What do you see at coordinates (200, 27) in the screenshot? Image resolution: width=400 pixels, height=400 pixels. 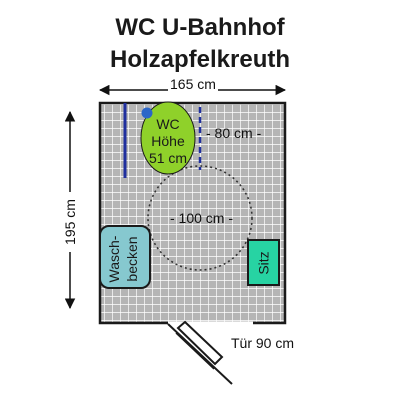 I see `title-line-1: WC U-Bahnhof` at bounding box center [200, 27].